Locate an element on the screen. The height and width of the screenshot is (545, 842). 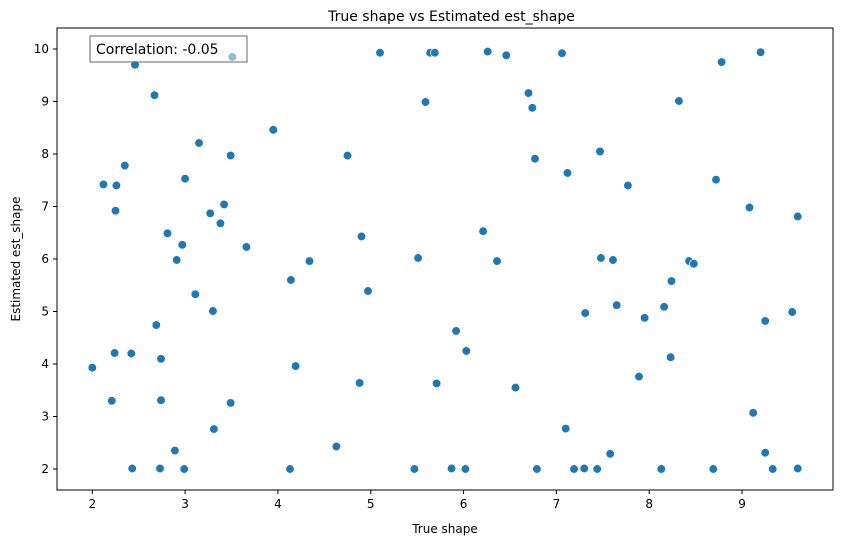
correlation-annotation: Correlation: -0.05 is located at coordinates (168, 49).